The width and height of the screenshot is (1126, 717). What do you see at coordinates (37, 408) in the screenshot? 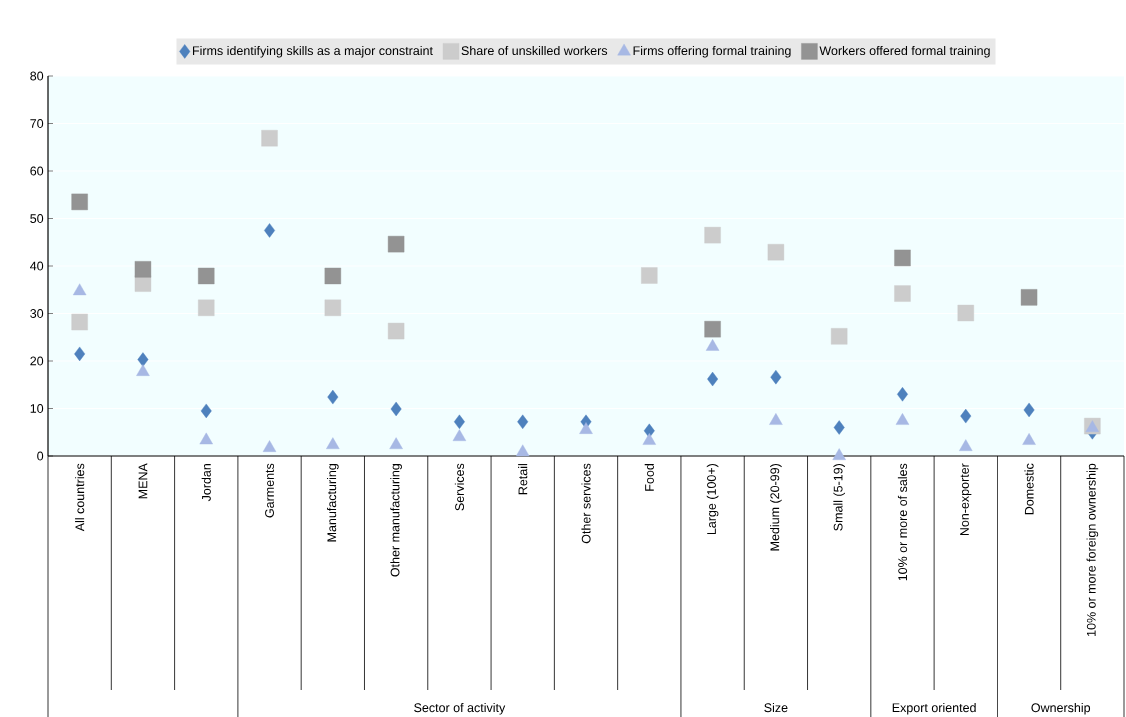
I see `y-tick-label: 10` at bounding box center [37, 408].